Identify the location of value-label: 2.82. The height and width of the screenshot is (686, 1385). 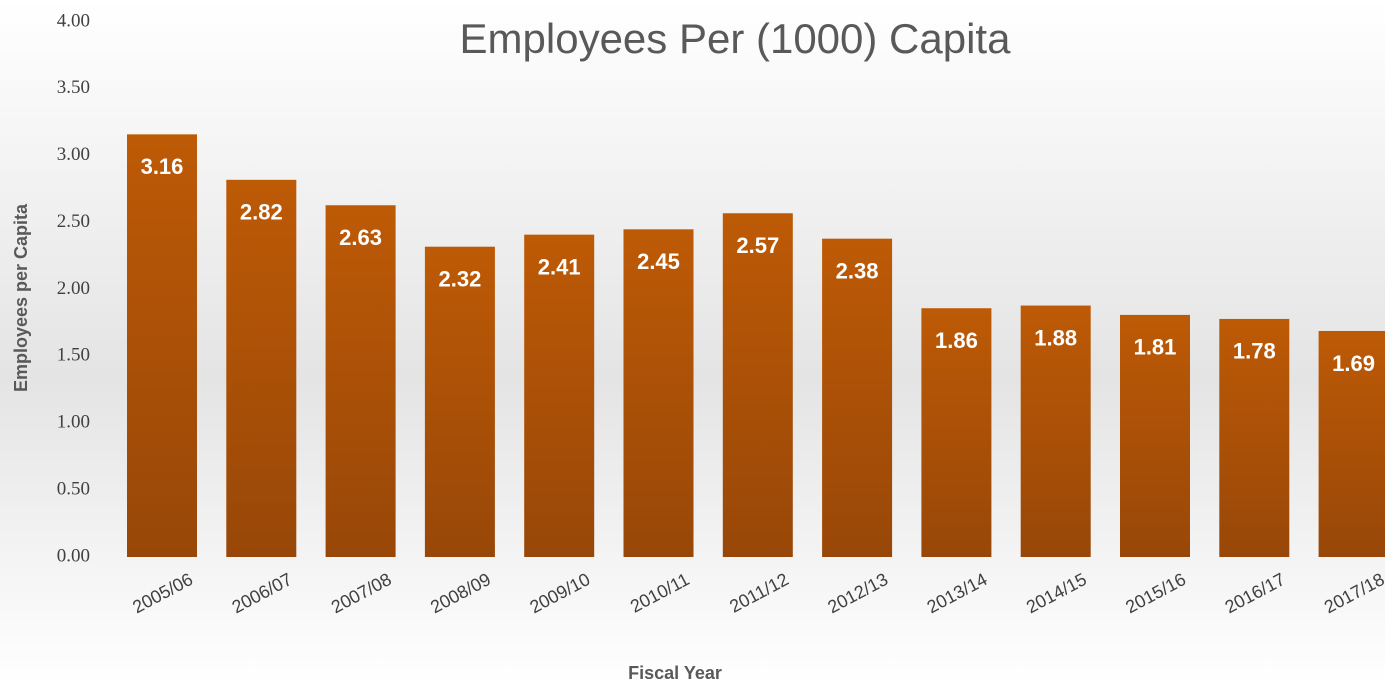
(261, 212).